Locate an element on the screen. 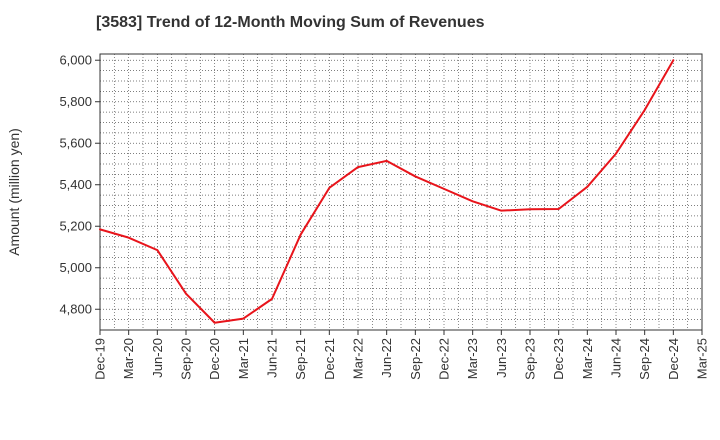 This screenshot has width=720, height=440. y-tick-label: 6,000 is located at coordinates (75, 60).